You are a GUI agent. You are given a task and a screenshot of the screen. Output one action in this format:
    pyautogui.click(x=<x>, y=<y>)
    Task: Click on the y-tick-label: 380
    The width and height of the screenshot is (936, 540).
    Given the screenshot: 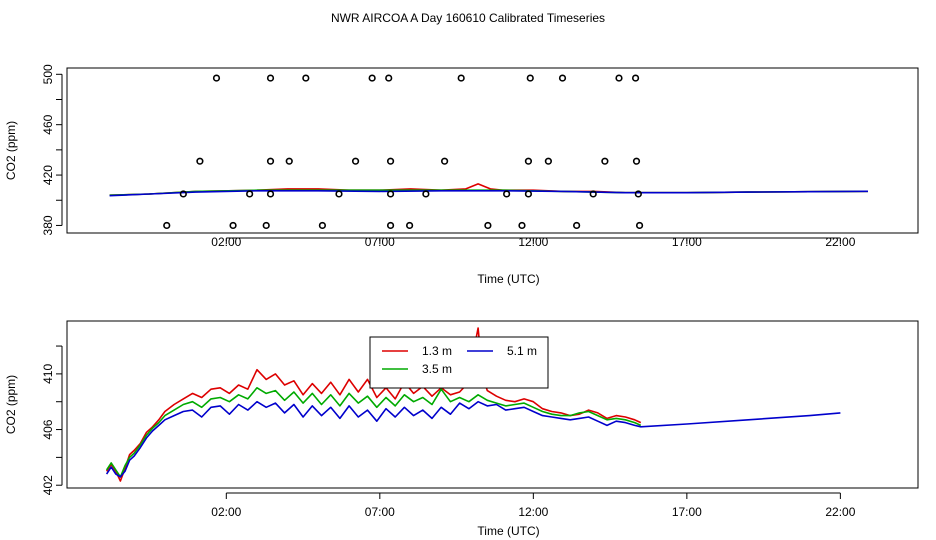 What is the action you would take?
    pyautogui.click(x=48, y=225)
    